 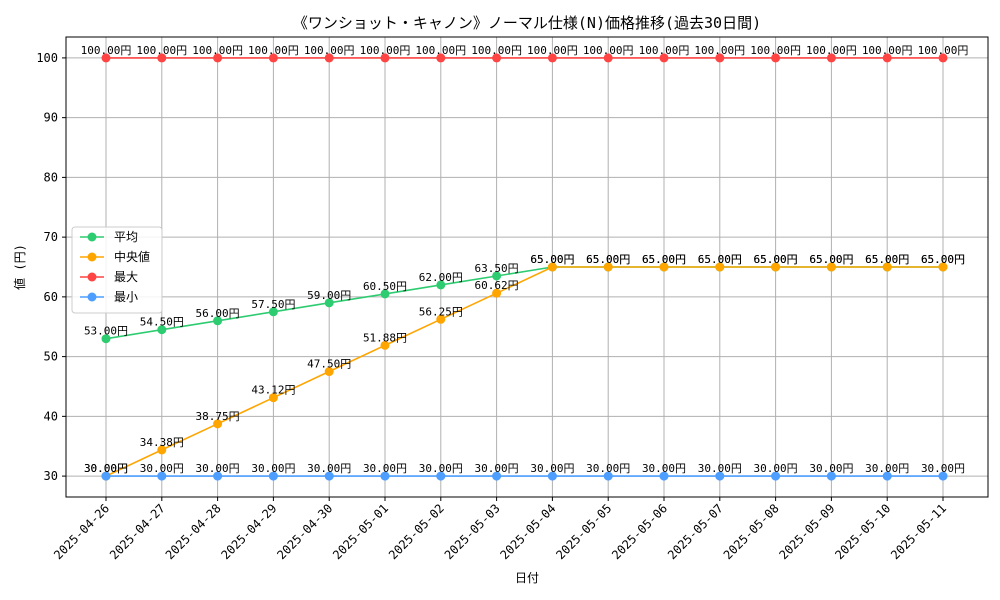 I want to click on data-label: 62.00円, so click(x=441, y=277).